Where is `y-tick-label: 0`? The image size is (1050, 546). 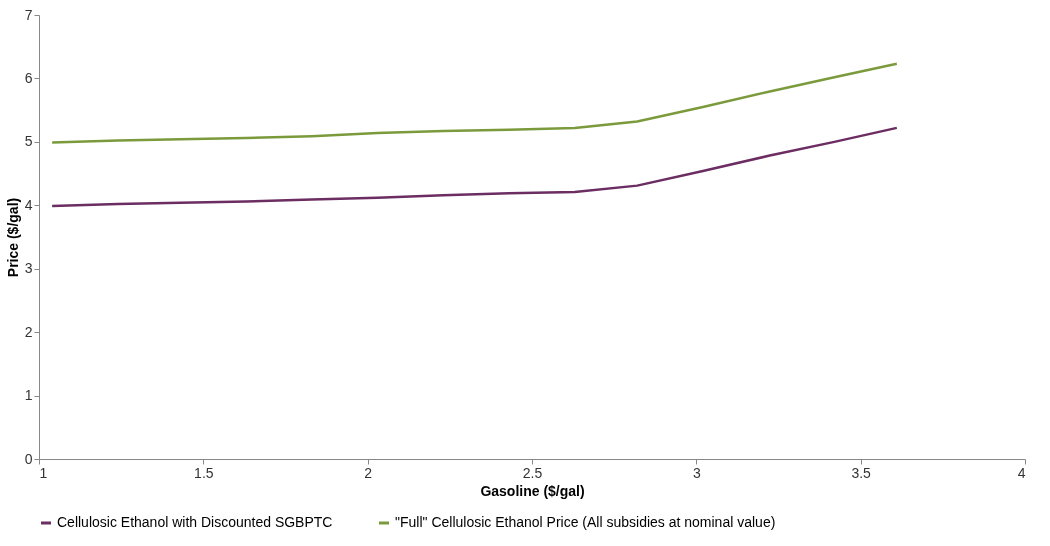
y-tick-label: 0 is located at coordinates (28, 458).